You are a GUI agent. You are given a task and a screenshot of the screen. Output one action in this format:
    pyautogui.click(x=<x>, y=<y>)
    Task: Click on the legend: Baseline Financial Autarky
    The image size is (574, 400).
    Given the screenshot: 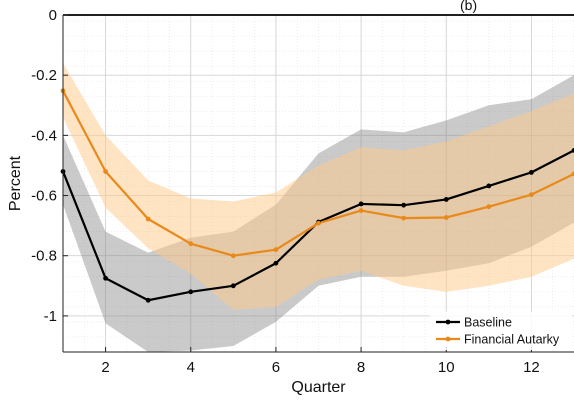 What is the action you would take?
    pyautogui.click(x=501, y=331)
    